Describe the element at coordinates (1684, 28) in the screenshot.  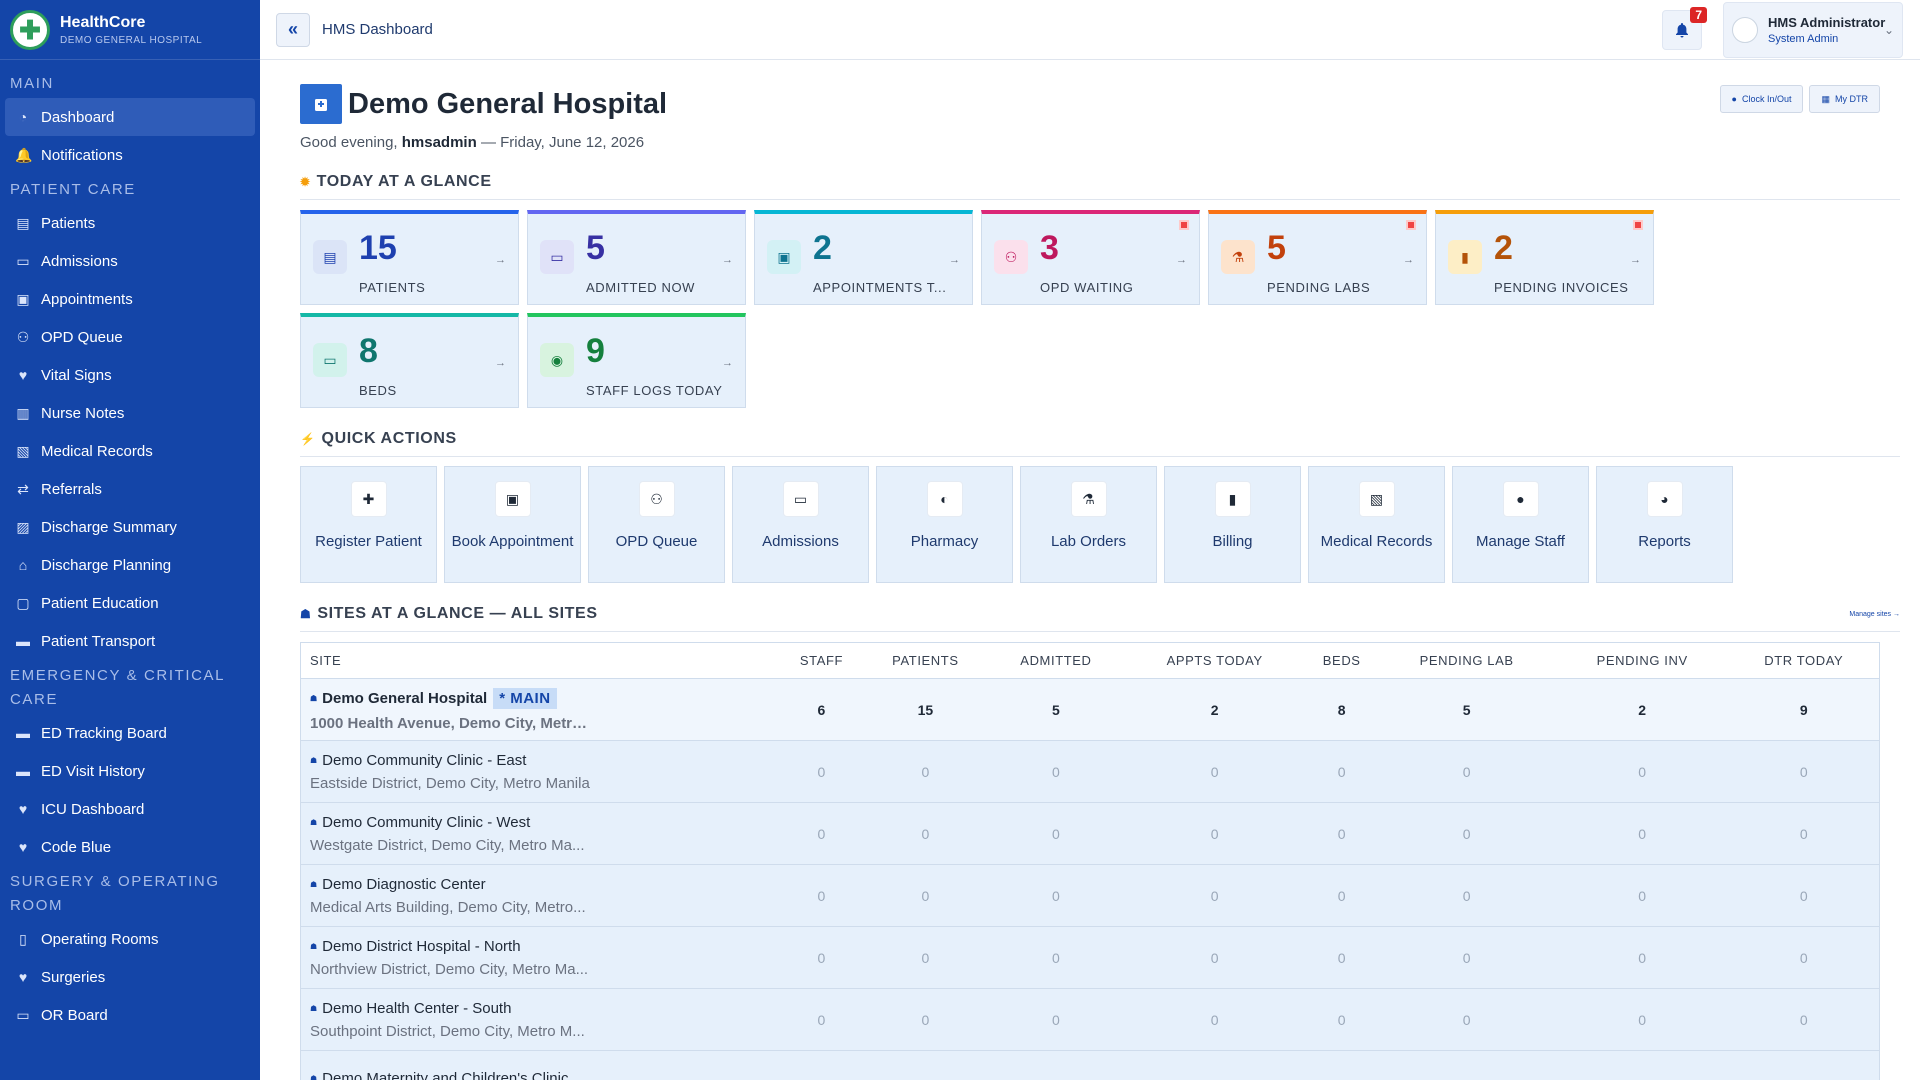
I see `notifications-button: 7` at that location.